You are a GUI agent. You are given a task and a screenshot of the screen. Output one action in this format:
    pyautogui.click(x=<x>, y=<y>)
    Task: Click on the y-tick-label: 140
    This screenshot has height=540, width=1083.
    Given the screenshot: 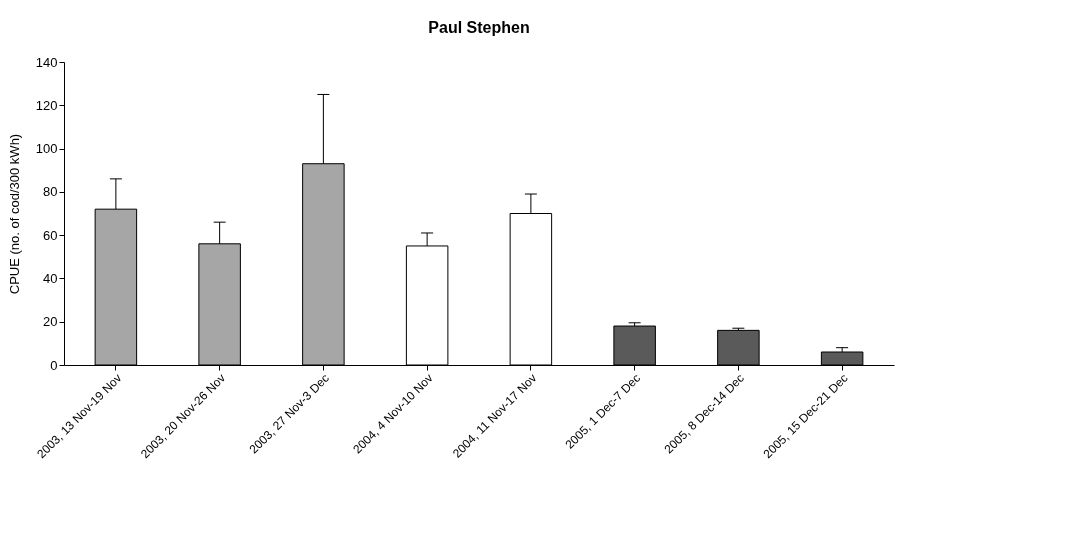 What is the action you would take?
    pyautogui.click(x=46, y=62)
    